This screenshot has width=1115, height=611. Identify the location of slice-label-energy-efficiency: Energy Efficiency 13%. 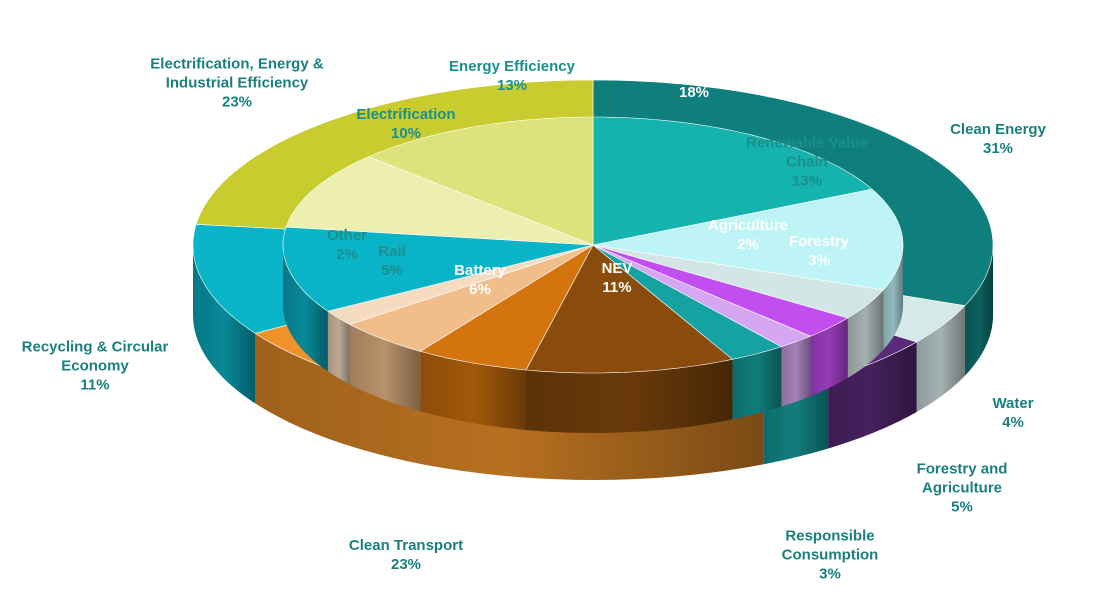
(512, 76).